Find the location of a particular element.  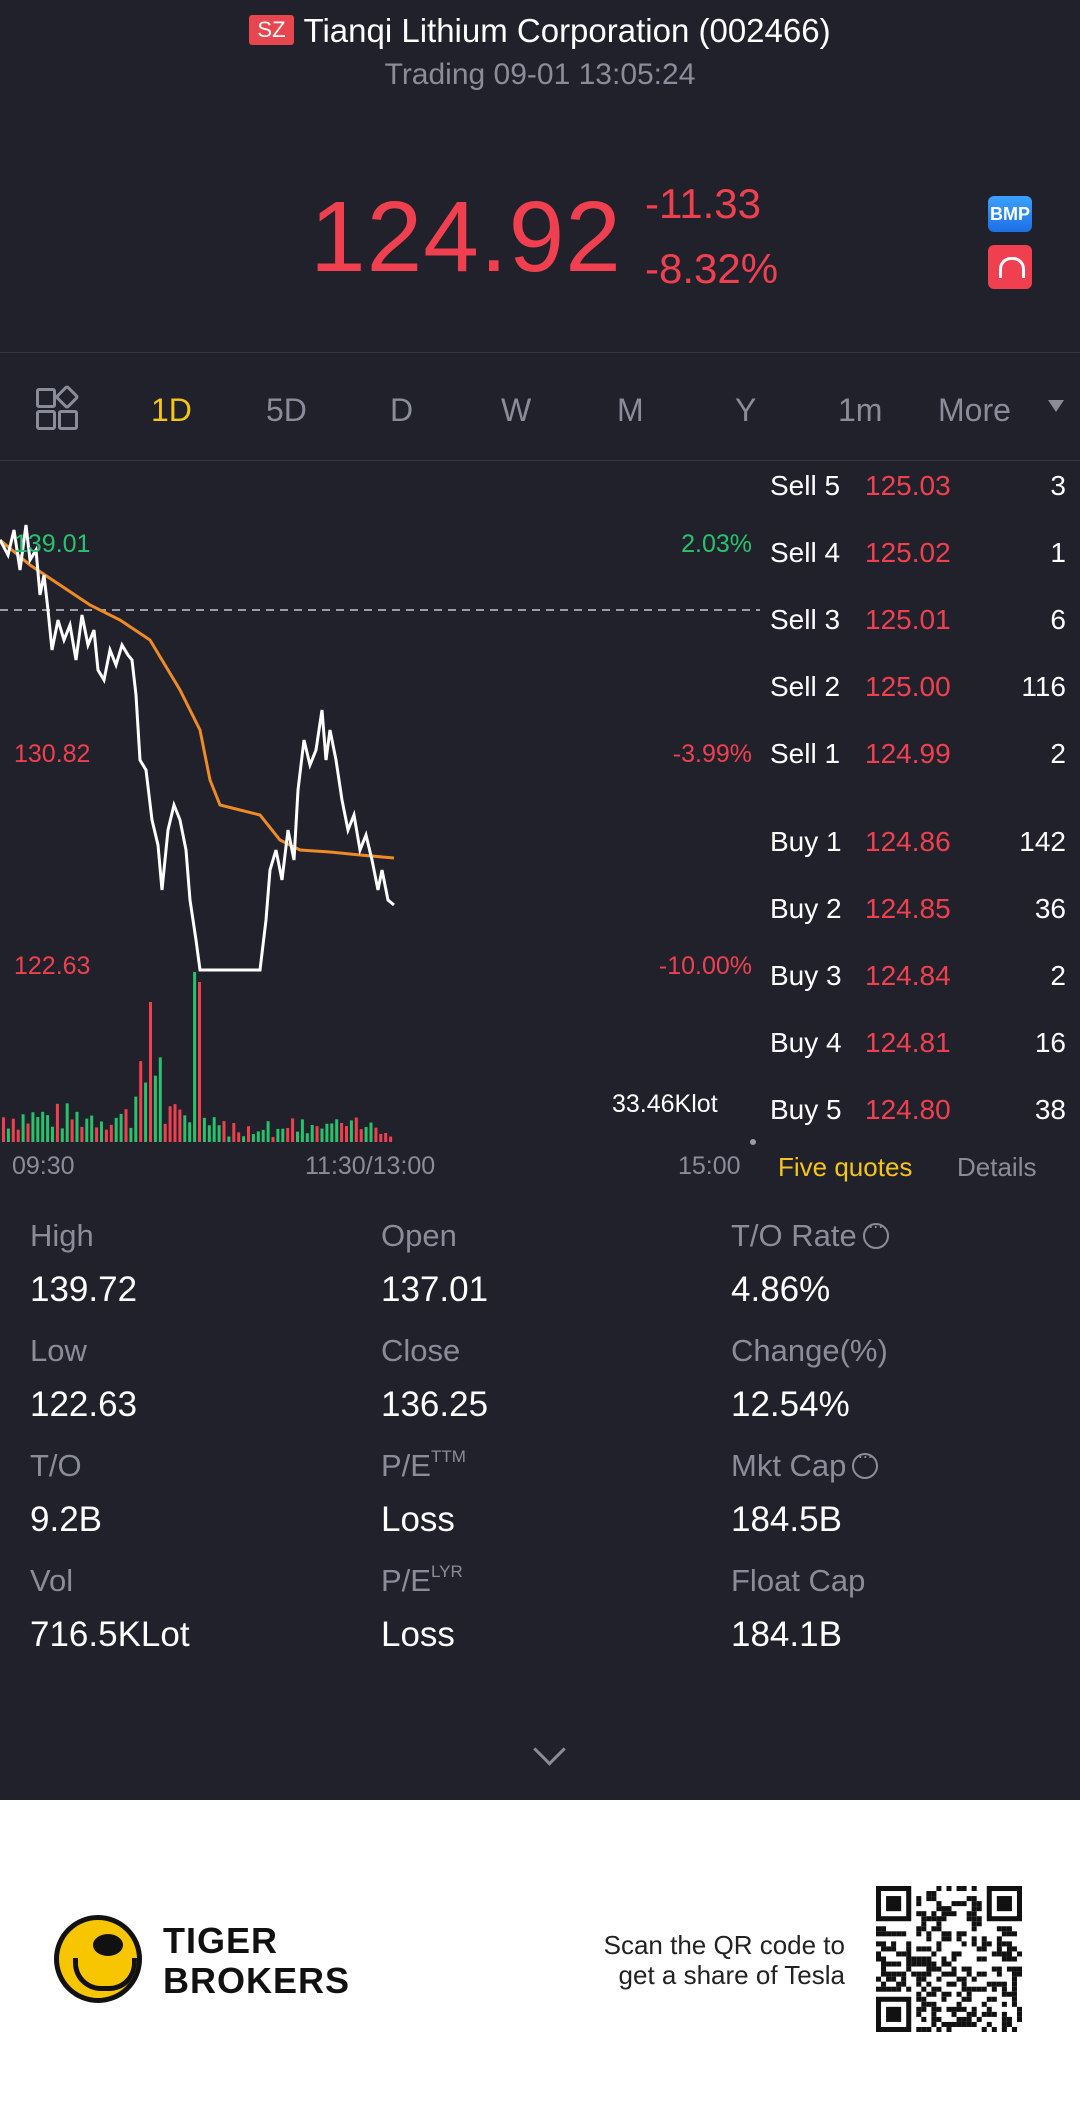

volume-readout: 33.46Klot is located at coordinates (665, 1104).